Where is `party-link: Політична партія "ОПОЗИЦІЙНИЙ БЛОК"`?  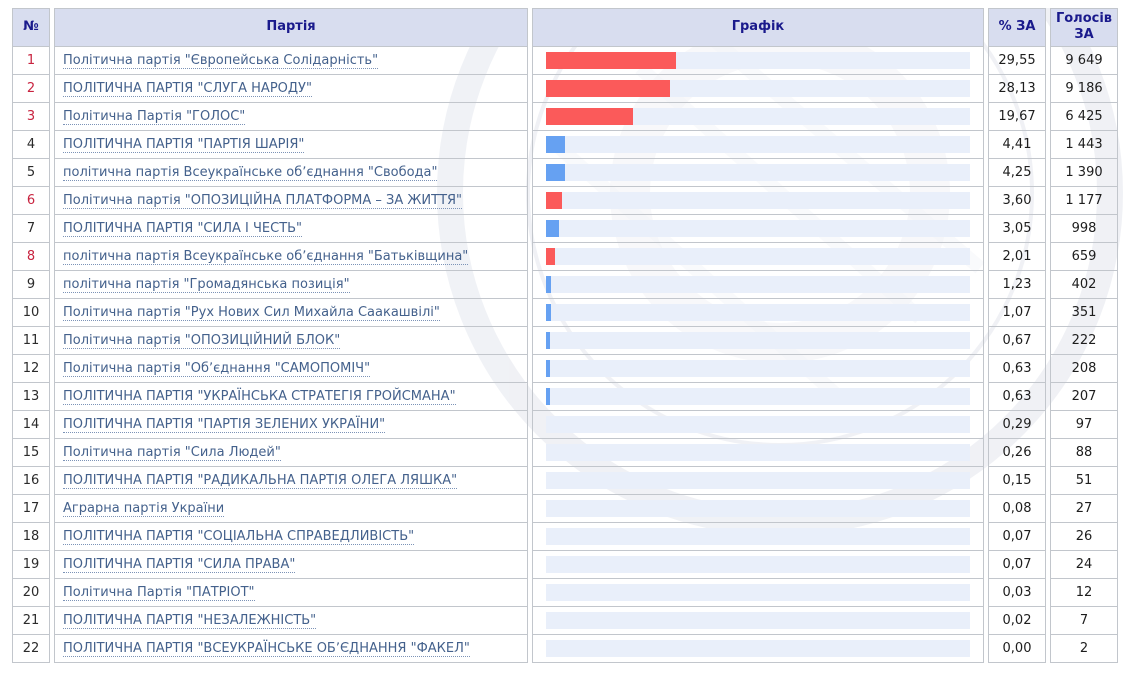
party-link: Політична партія "ОПОЗИЦІЙНИЙ БЛОК" is located at coordinates (202, 340).